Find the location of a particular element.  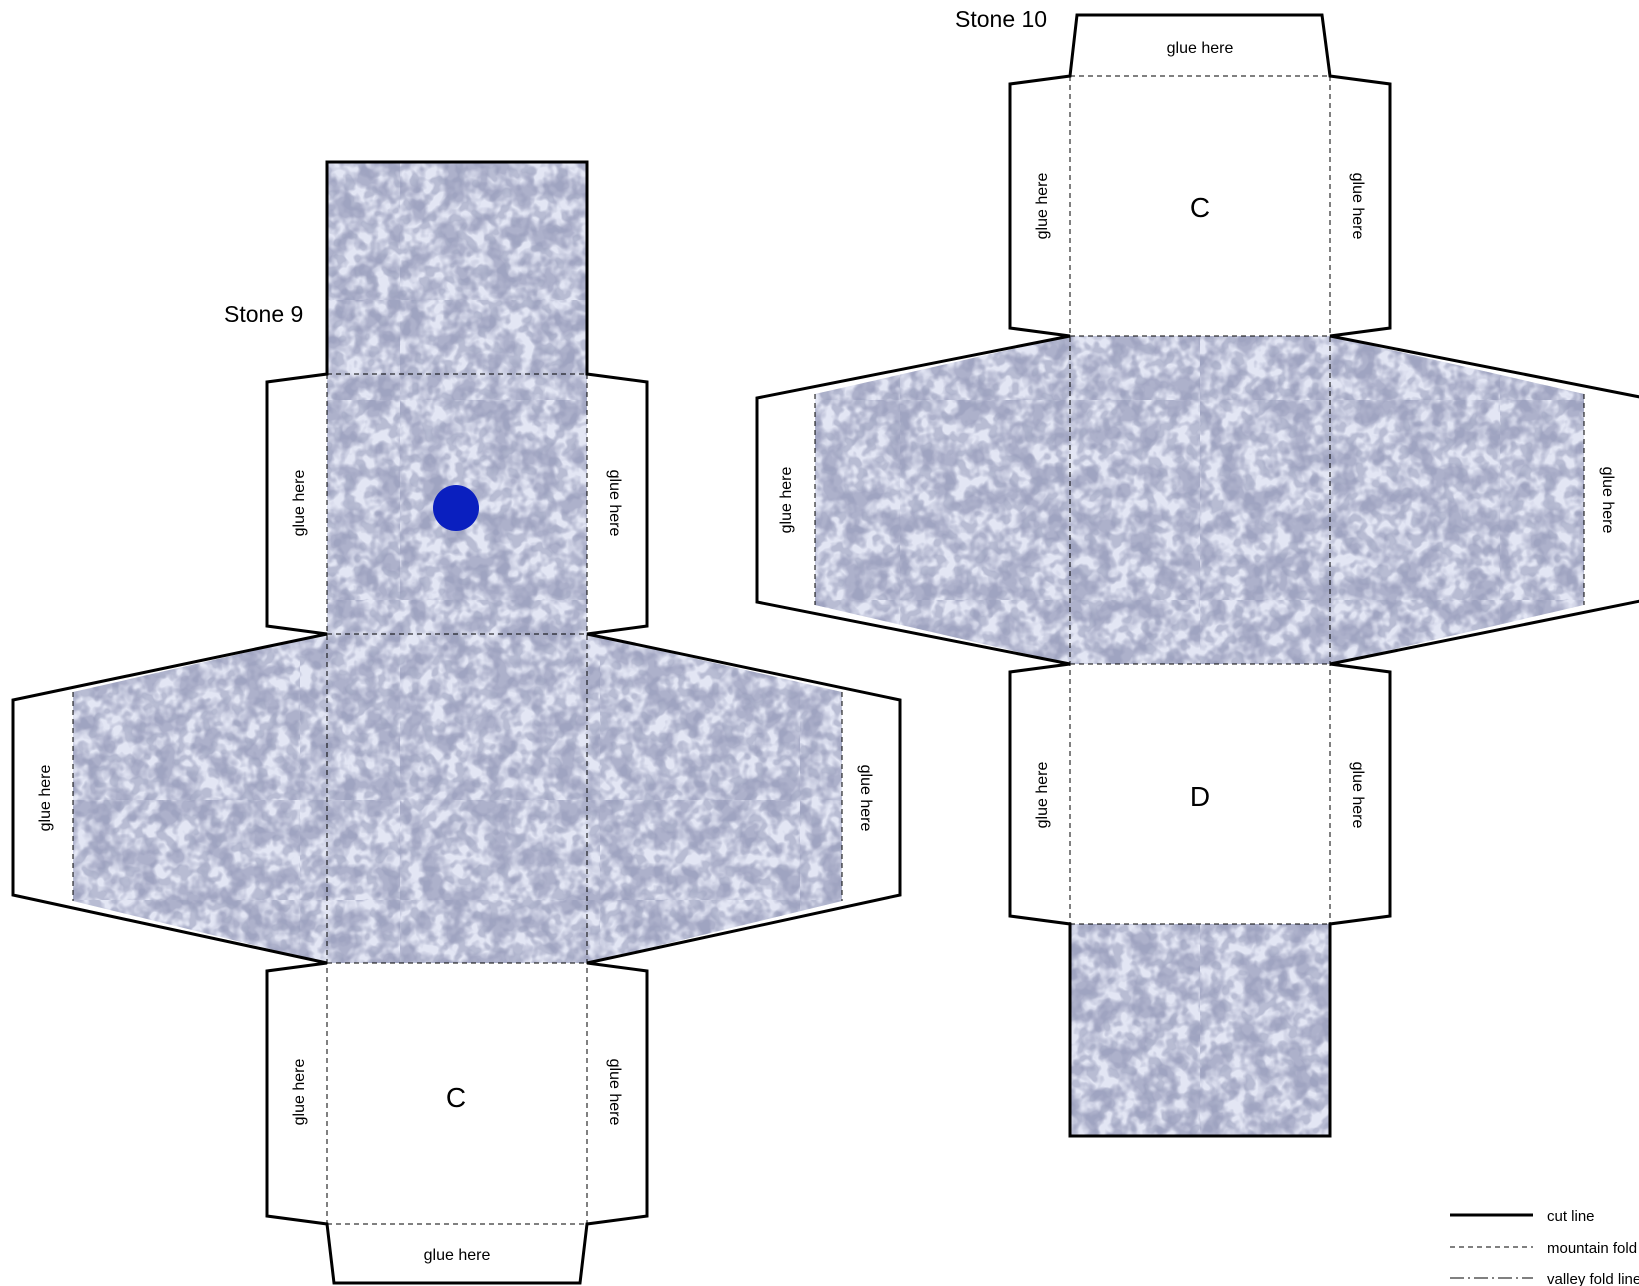

stone-9-face-label: C is located at coordinates (456, 1097).